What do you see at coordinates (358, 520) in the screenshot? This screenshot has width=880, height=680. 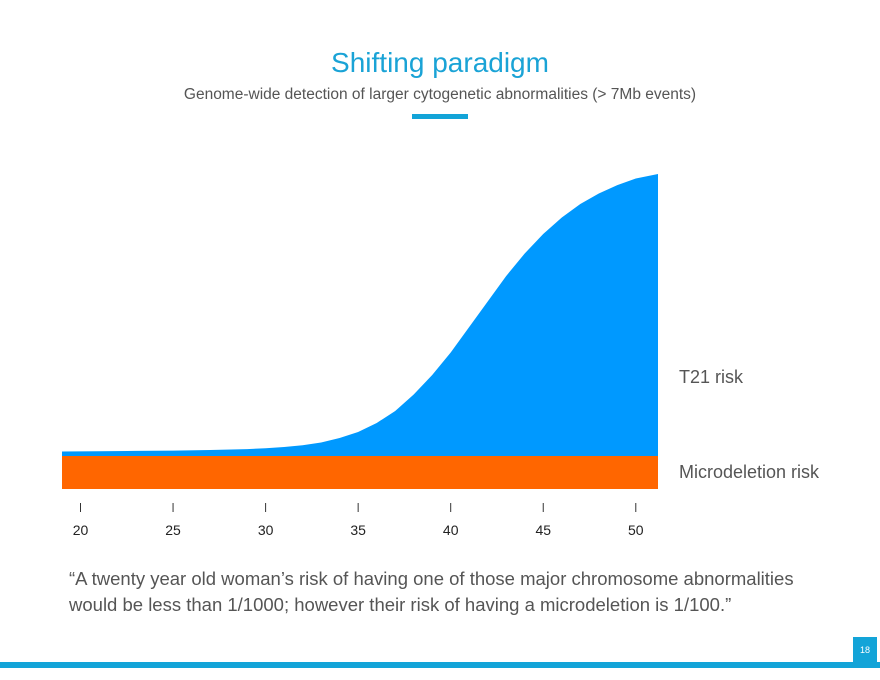 I see `x-axis: 20 25 30 35 40 45 50` at bounding box center [358, 520].